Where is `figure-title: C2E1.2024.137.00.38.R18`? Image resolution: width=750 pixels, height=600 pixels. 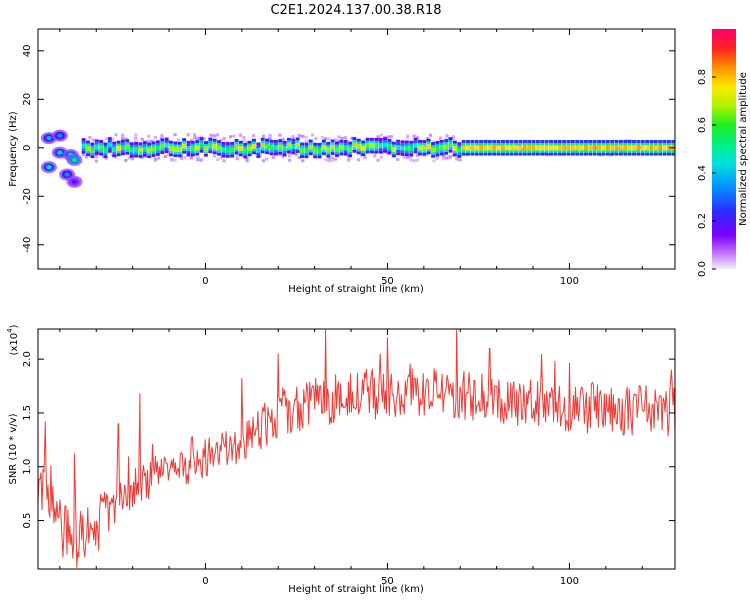
figure-title: C2E1.2024.137.00.38.R18 is located at coordinates (355, 10).